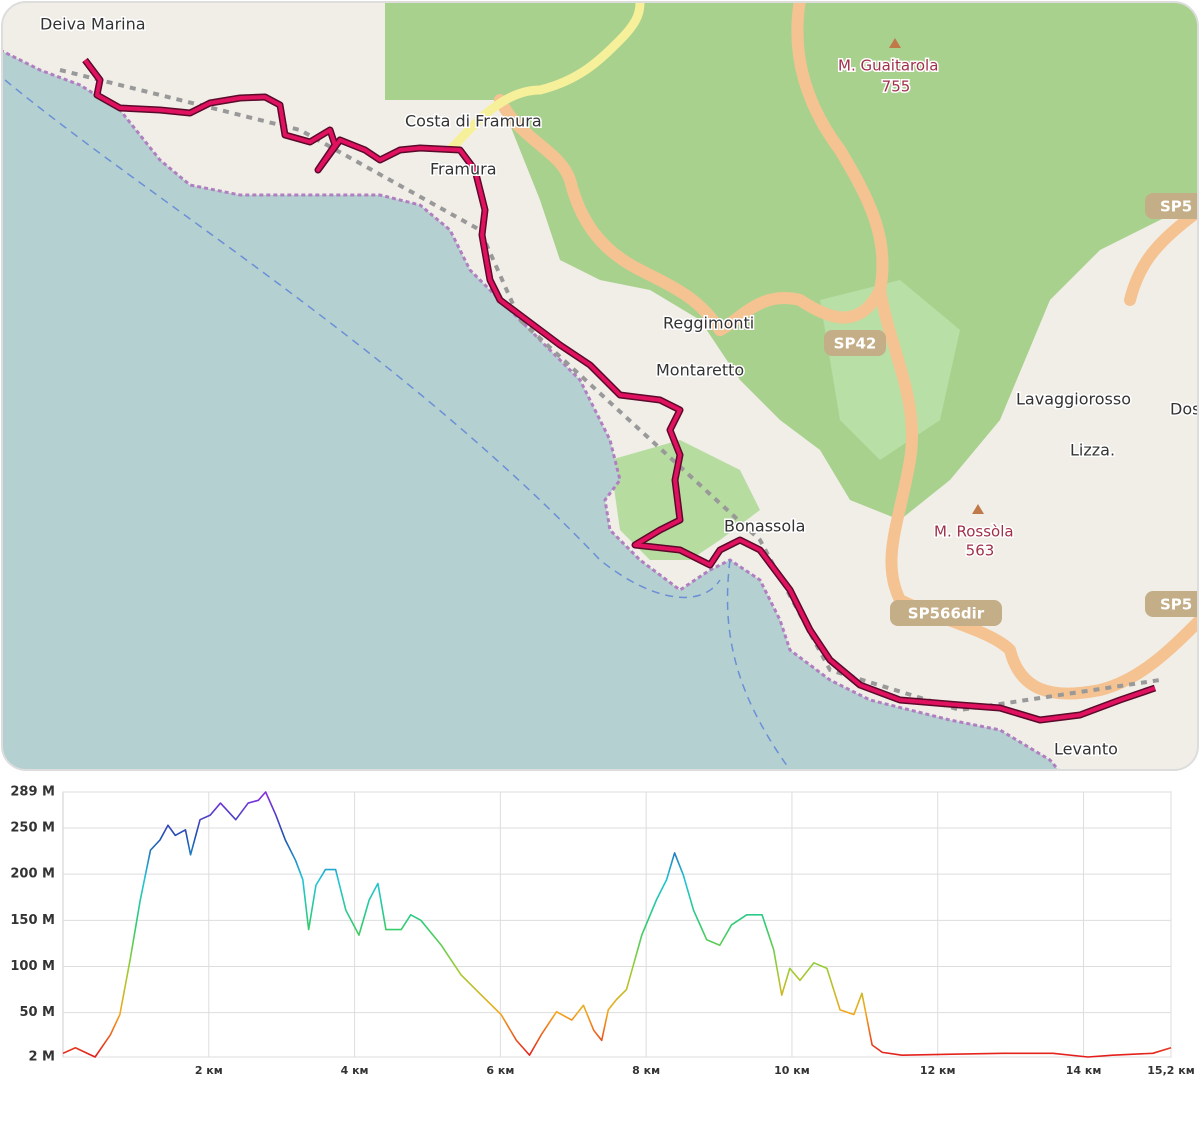  I want to click on y-tick-label: 150 M, so click(32, 920).